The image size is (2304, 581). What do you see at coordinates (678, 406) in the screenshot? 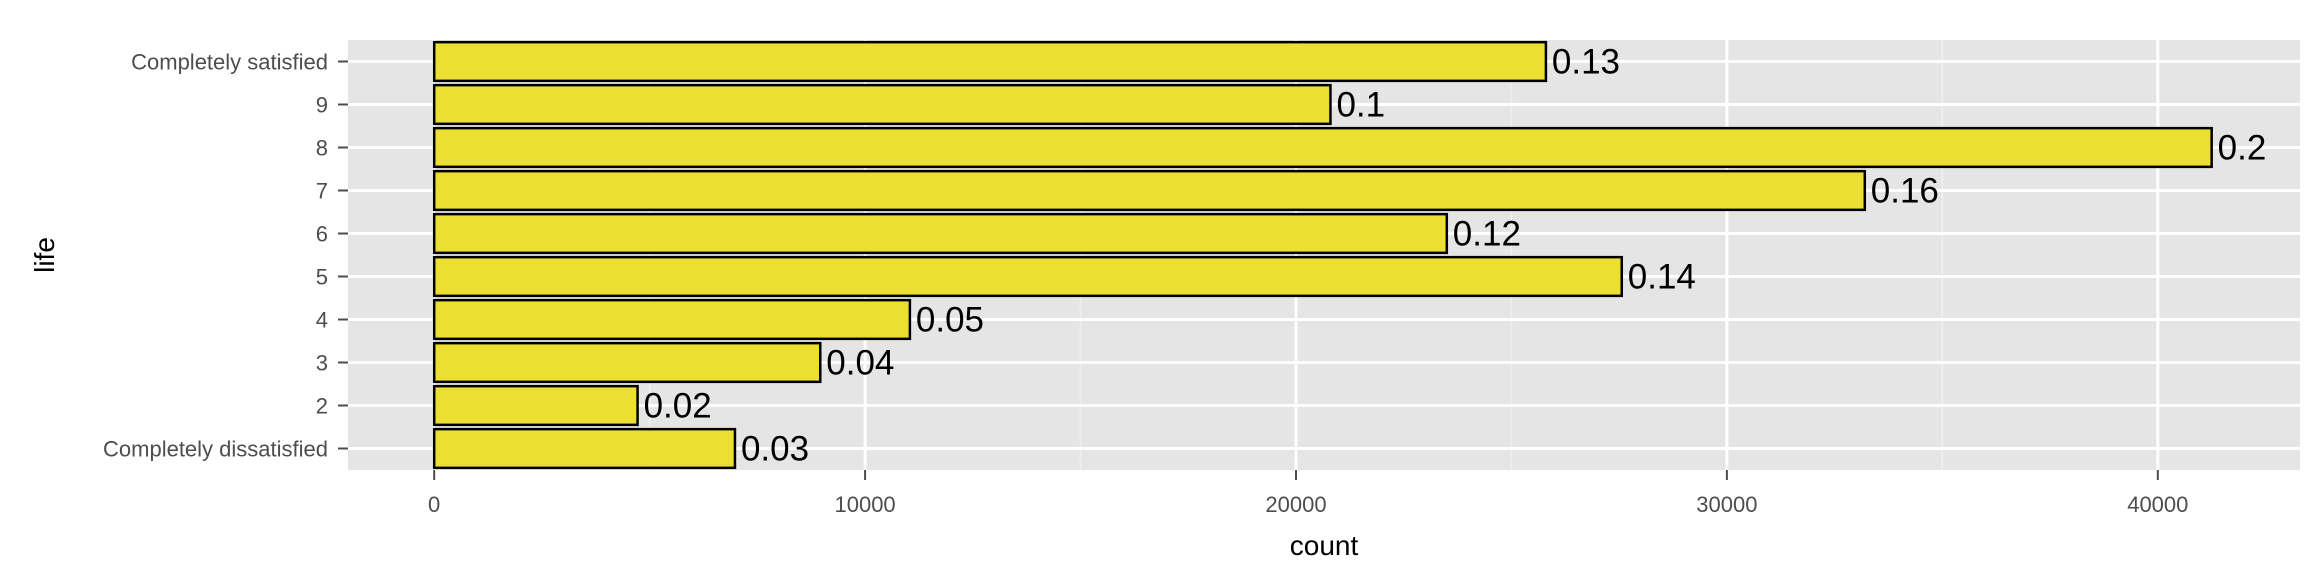
I see `data-label: 0.02` at bounding box center [678, 406].